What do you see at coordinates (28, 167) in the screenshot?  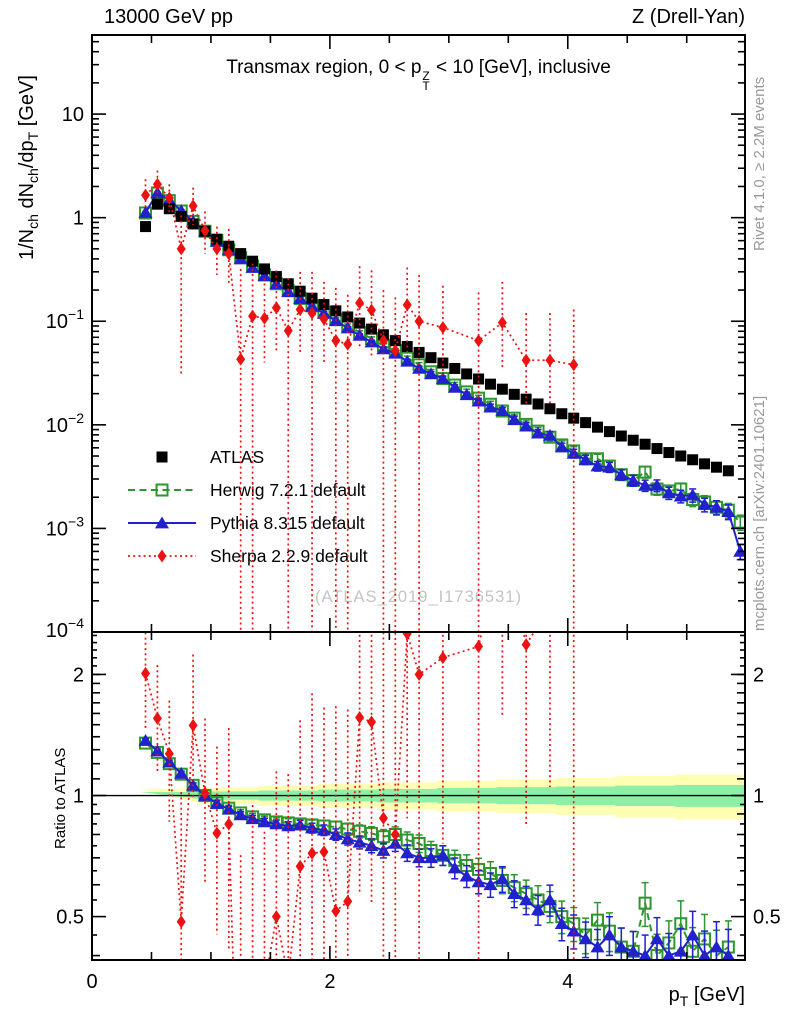 I see `y-axis-label-main: 1/Nch dNch/dpT [GeV]` at bounding box center [28, 167].